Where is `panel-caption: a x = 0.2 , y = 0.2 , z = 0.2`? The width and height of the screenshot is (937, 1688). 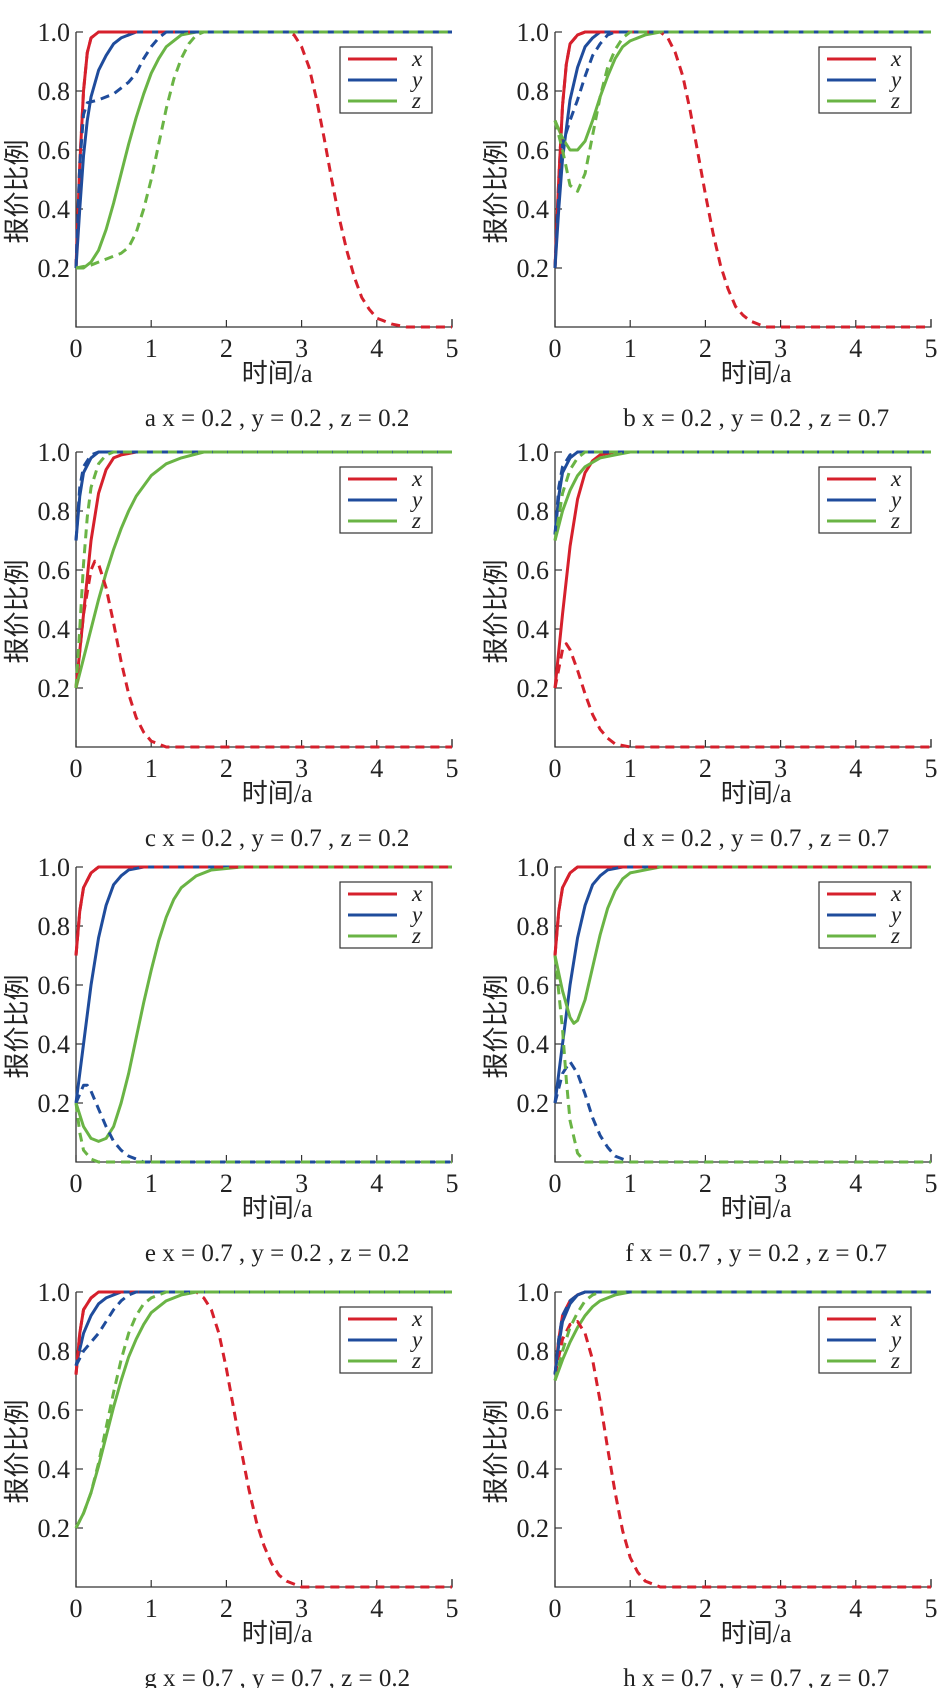
panel-caption: a x = 0.2 , y = 0.2 , z = 0.2 is located at coordinates (277, 418).